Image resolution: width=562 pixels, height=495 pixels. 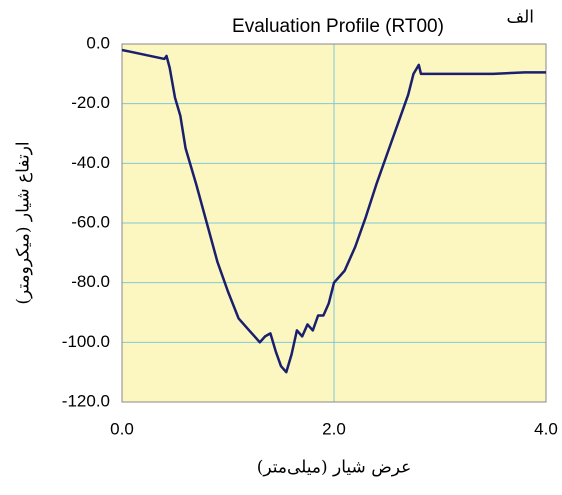 What do you see at coordinates (338, 26) in the screenshot?
I see `chart-title: Evaluation Profile (RT00)` at bounding box center [338, 26].